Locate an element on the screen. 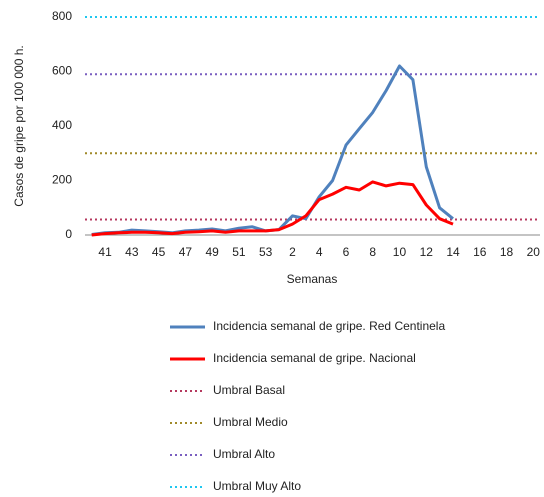 The width and height of the screenshot is (544, 497). series-line is located at coordinates (272, 208).